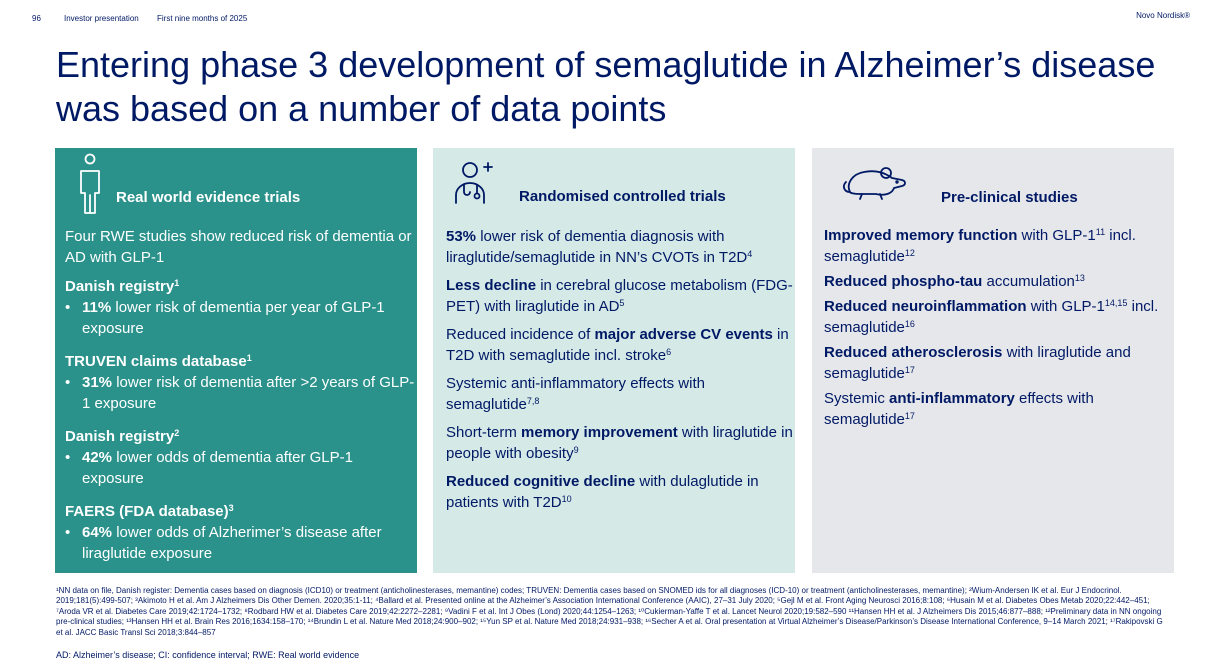  What do you see at coordinates (1009, 197) in the screenshot?
I see `preclinical-panel-title: Pre-clinical studies` at bounding box center [1009, 197].